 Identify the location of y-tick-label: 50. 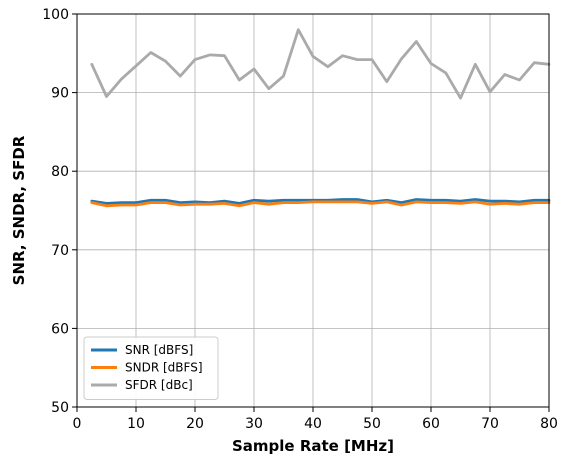
(60, 408).